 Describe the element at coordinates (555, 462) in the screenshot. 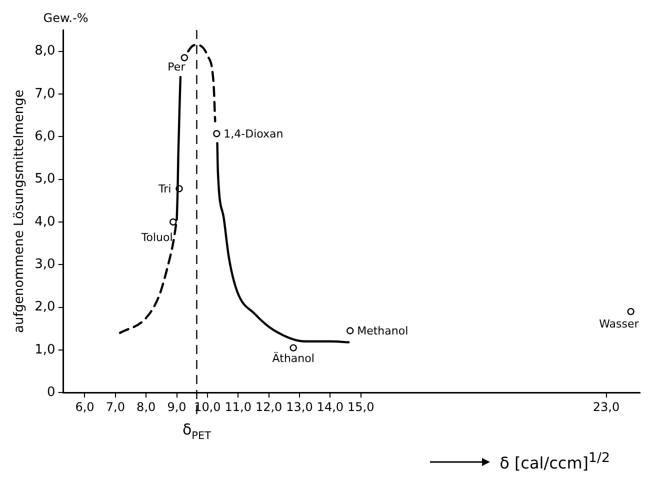

I see `x-axis-title: δ [cal/ccm]$^{1/2}$` at that location.